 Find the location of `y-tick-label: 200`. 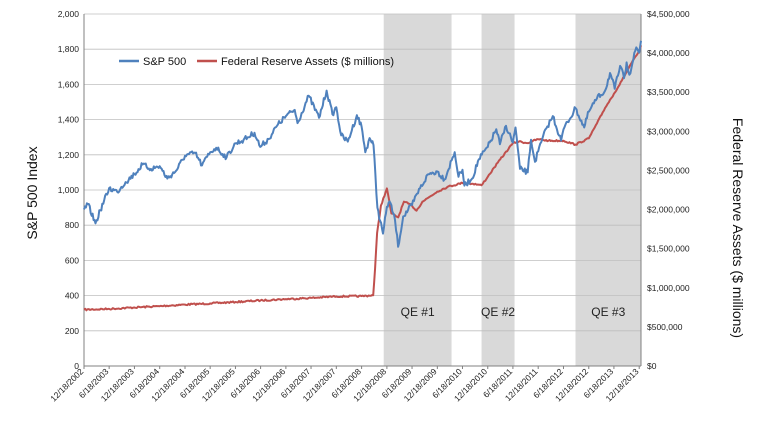

y-tick-label: 200 is located at coordinates (72, 331).